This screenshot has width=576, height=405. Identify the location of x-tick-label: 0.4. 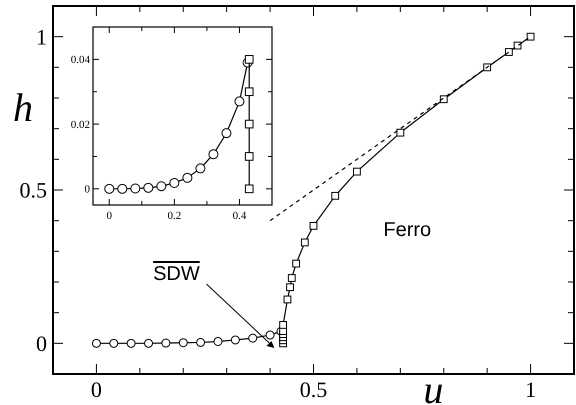
(239, 216).